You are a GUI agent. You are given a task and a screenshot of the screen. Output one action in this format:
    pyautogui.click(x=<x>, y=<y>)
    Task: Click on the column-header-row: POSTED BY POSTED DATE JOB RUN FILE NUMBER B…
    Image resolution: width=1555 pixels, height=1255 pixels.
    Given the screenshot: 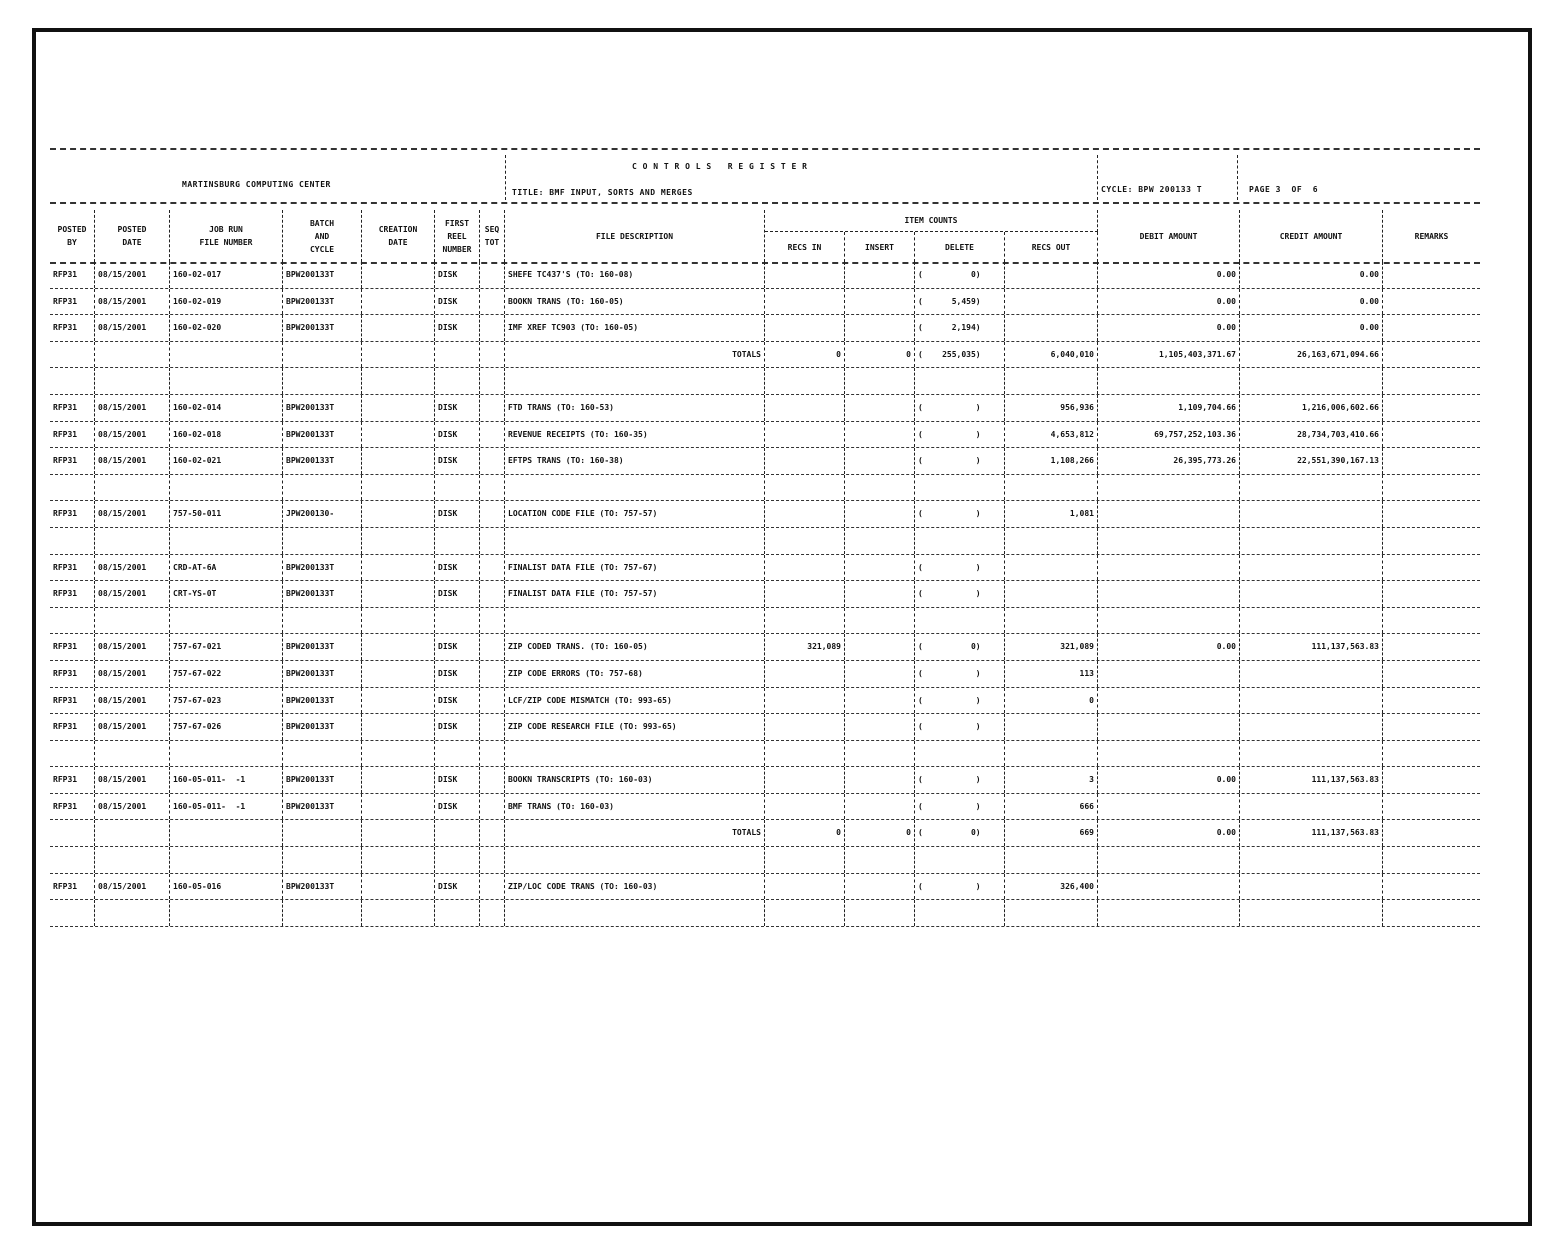 What is the action you would take?
    pyautogui.click(x=765, y=236)
    